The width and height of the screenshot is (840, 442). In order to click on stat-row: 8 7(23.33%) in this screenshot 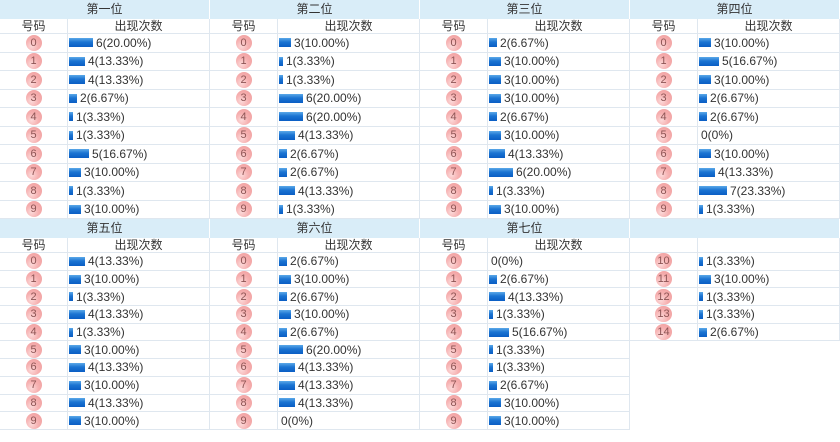, I will do `click(735, 191)`.